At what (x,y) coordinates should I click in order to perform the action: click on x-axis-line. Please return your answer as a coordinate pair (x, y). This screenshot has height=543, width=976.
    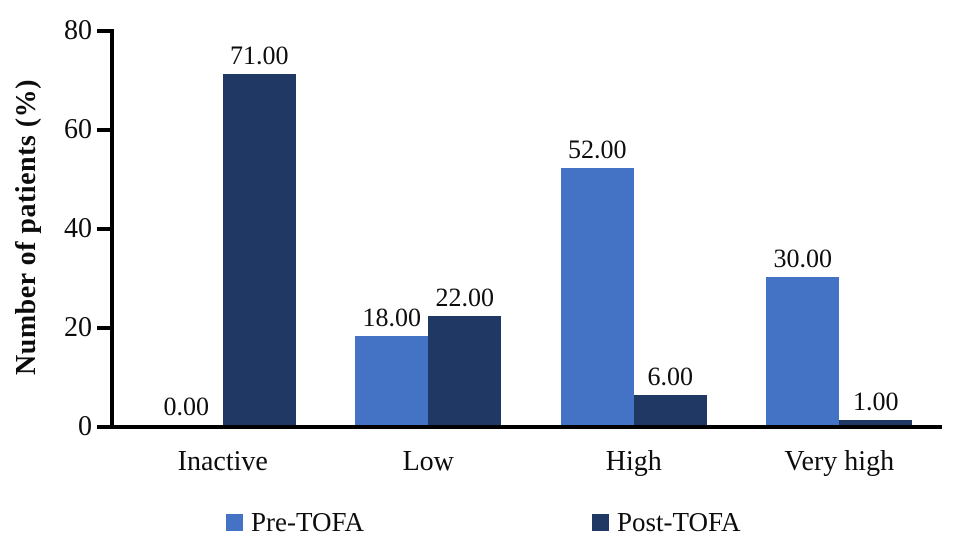
    Looking at the image, I should click on (526, 427).